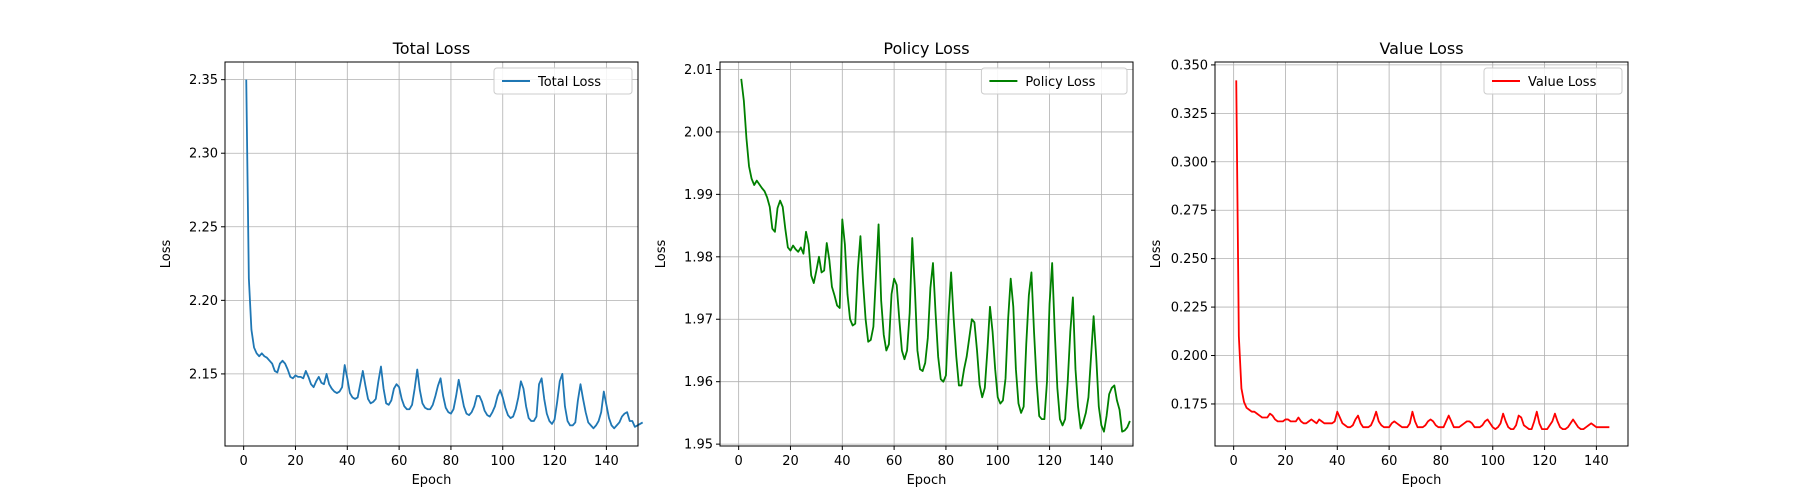  What do you see at coordinates (1189, 308) in the screenshot?
I see `y-tick-label: 0.225` at bounding box center [1189, 308].